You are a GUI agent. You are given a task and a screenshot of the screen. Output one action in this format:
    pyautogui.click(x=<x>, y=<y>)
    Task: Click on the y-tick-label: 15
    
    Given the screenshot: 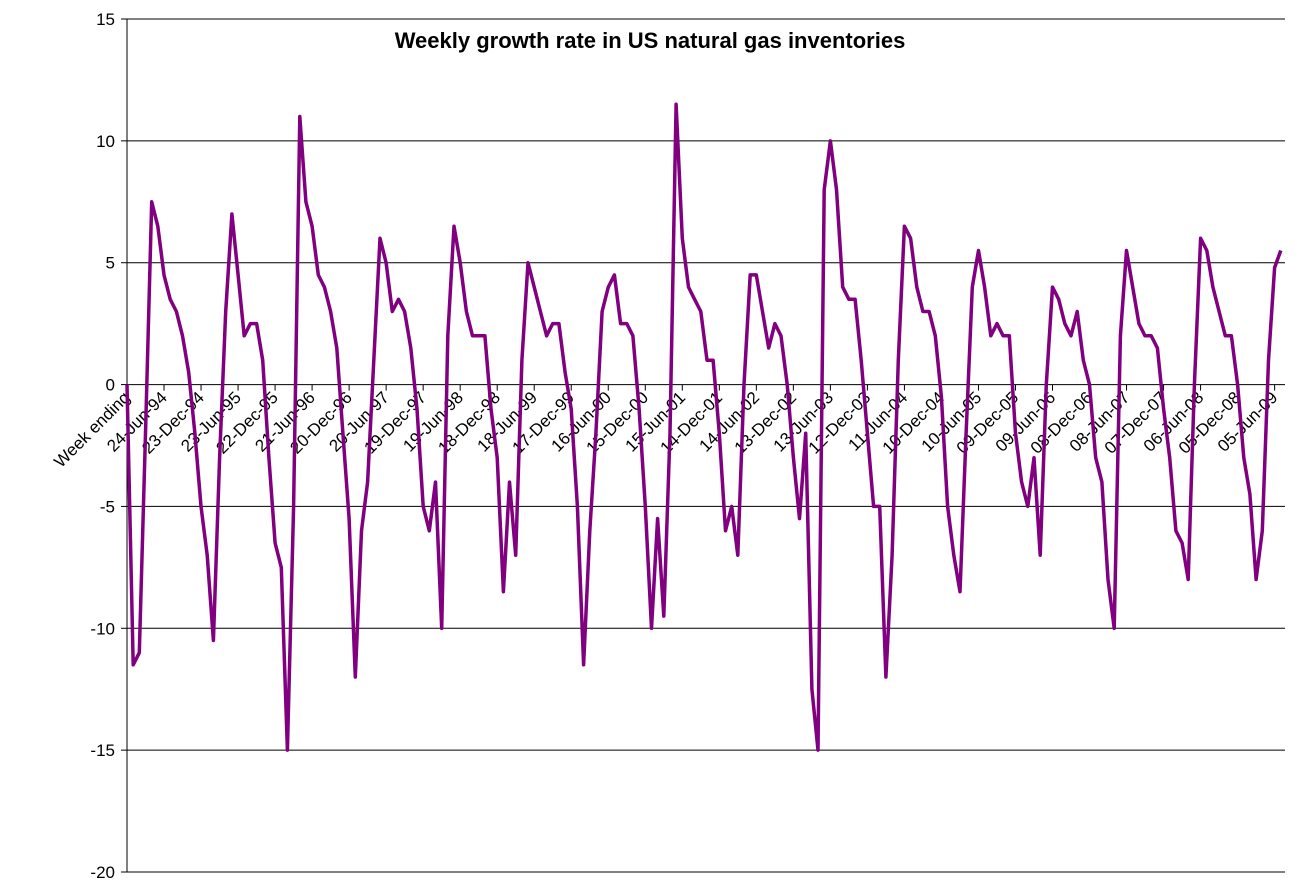 What is the action you would take?
    pyautogui.click(x=105, y=19)
    